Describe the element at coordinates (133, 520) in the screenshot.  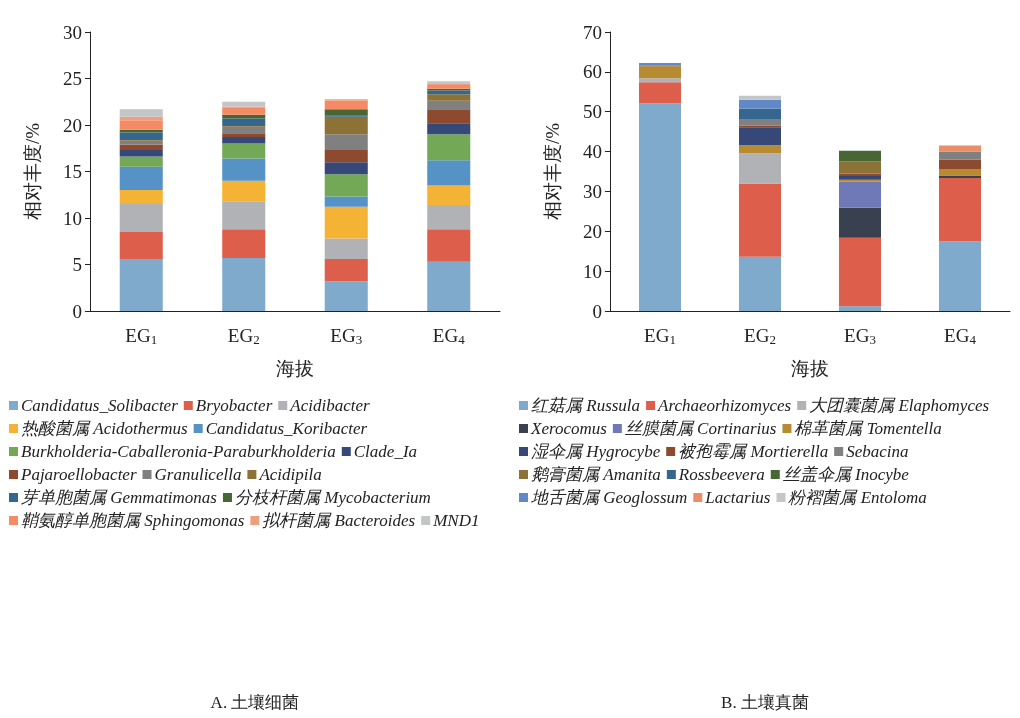
I see `legend-label: 鞘氨醇单胞菌属 Sphingomonas` at that location.